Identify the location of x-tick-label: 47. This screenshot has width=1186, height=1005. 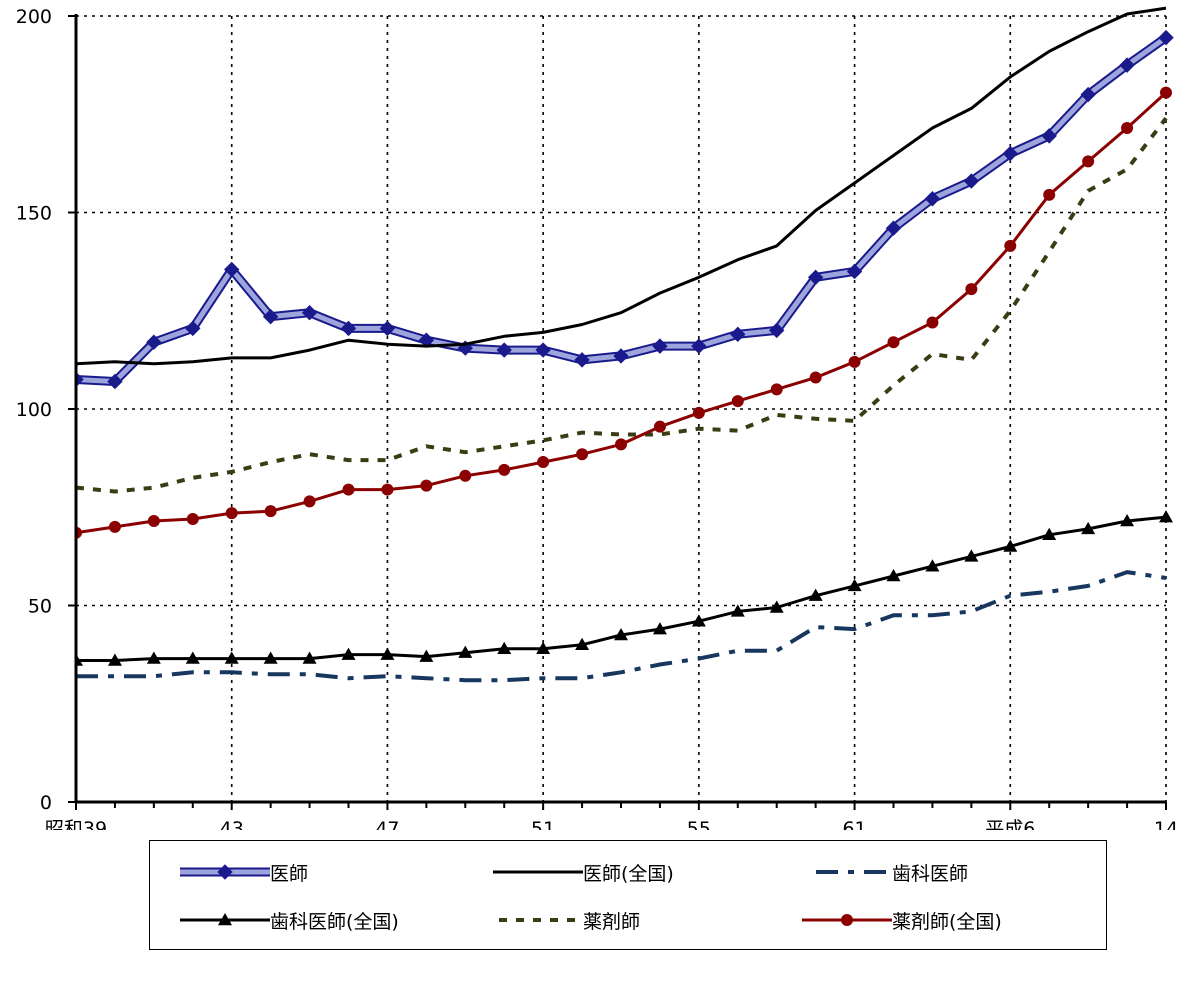
(387, 824).